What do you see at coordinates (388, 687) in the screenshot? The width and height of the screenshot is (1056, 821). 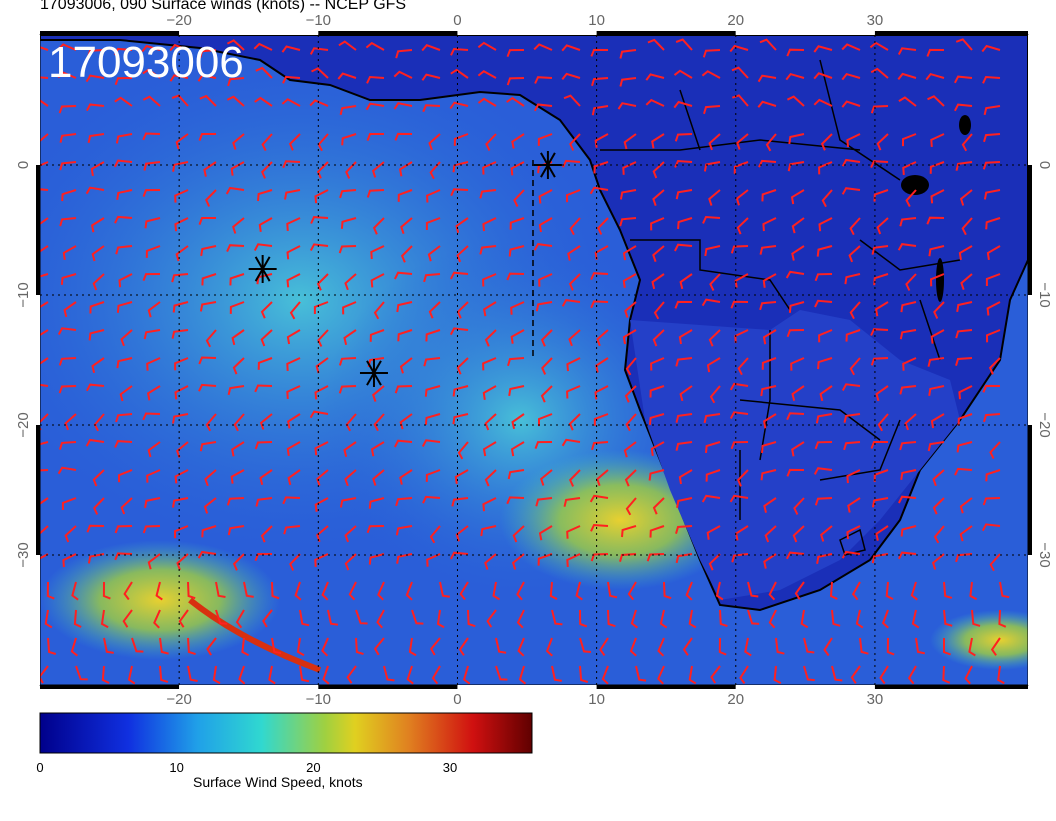 I see `axis-bar-bottom` at bounding box center [388, 687].